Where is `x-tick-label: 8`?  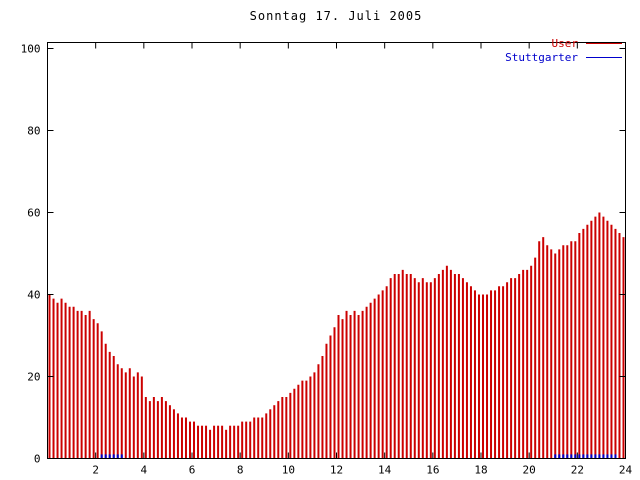 x-tick-label: 8 is located at coordinates (240, 470).